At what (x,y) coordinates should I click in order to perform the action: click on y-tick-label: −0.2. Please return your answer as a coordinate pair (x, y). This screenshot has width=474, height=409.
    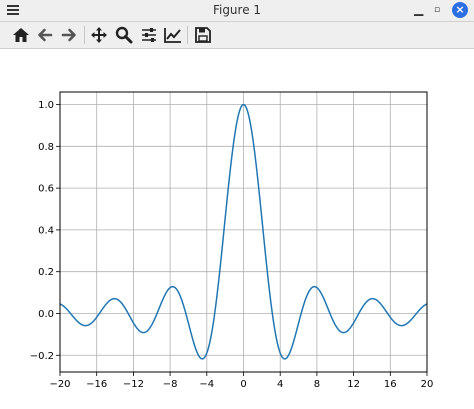
    Looking at the image, I should click on (42, 356).